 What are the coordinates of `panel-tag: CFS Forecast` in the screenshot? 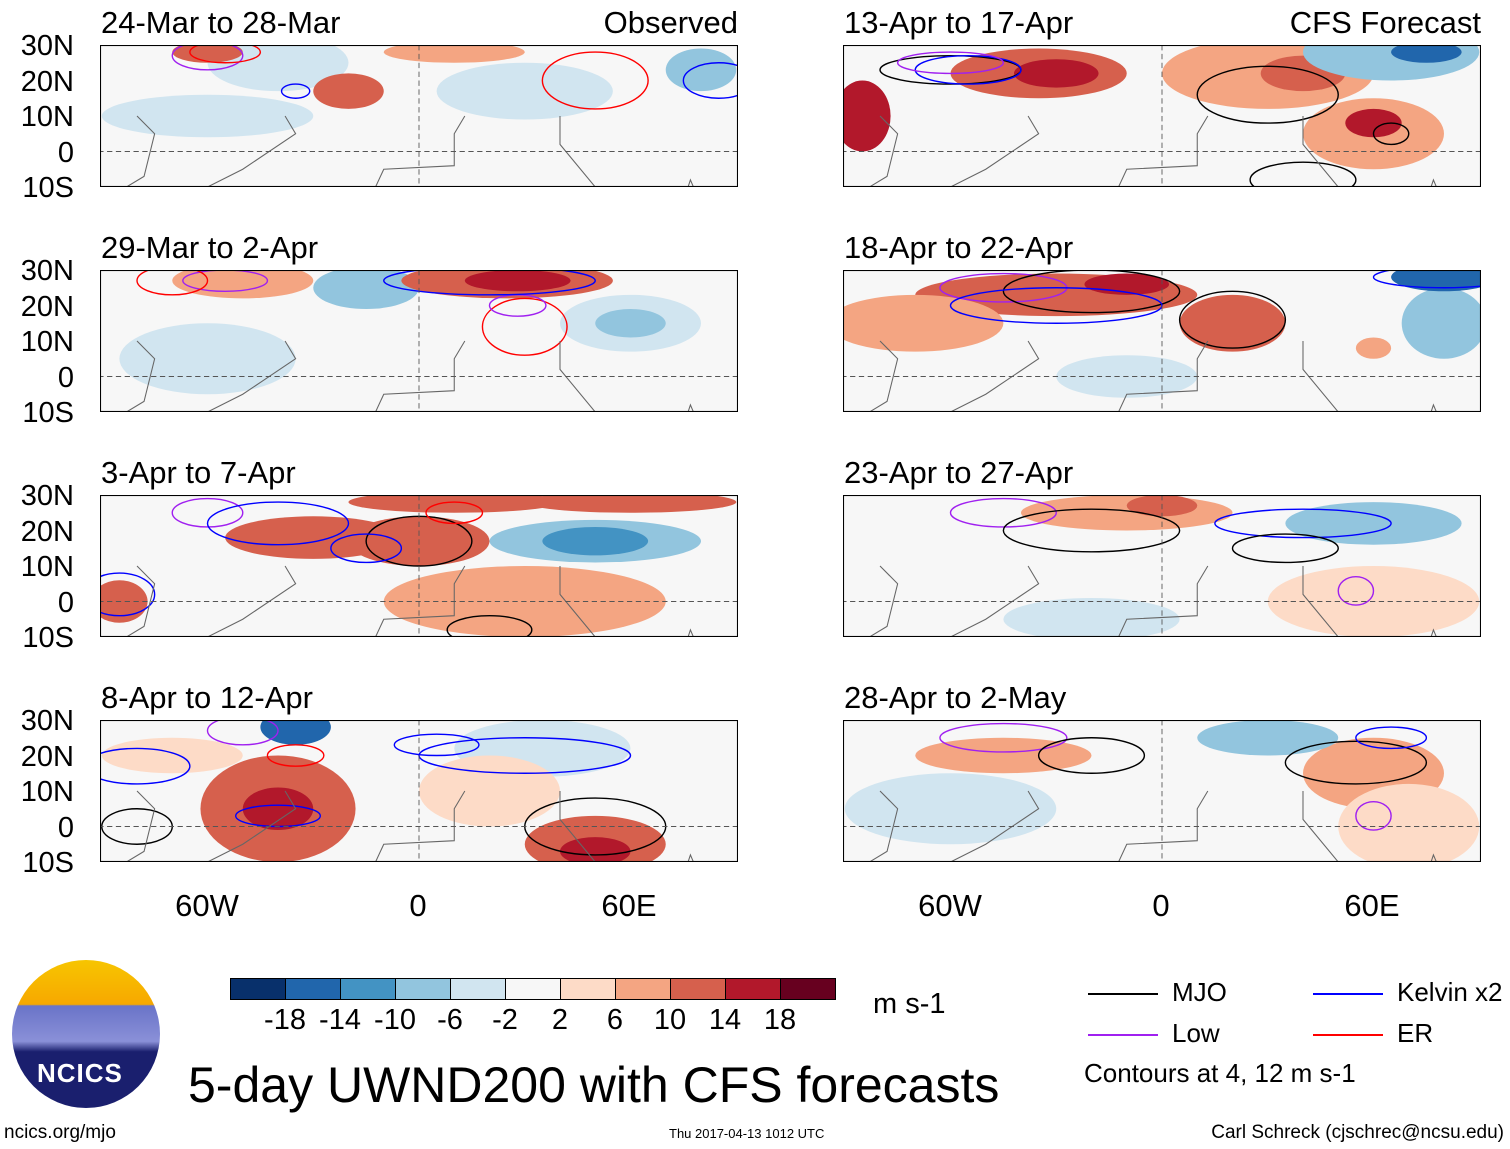 It's located at (1385, 22).